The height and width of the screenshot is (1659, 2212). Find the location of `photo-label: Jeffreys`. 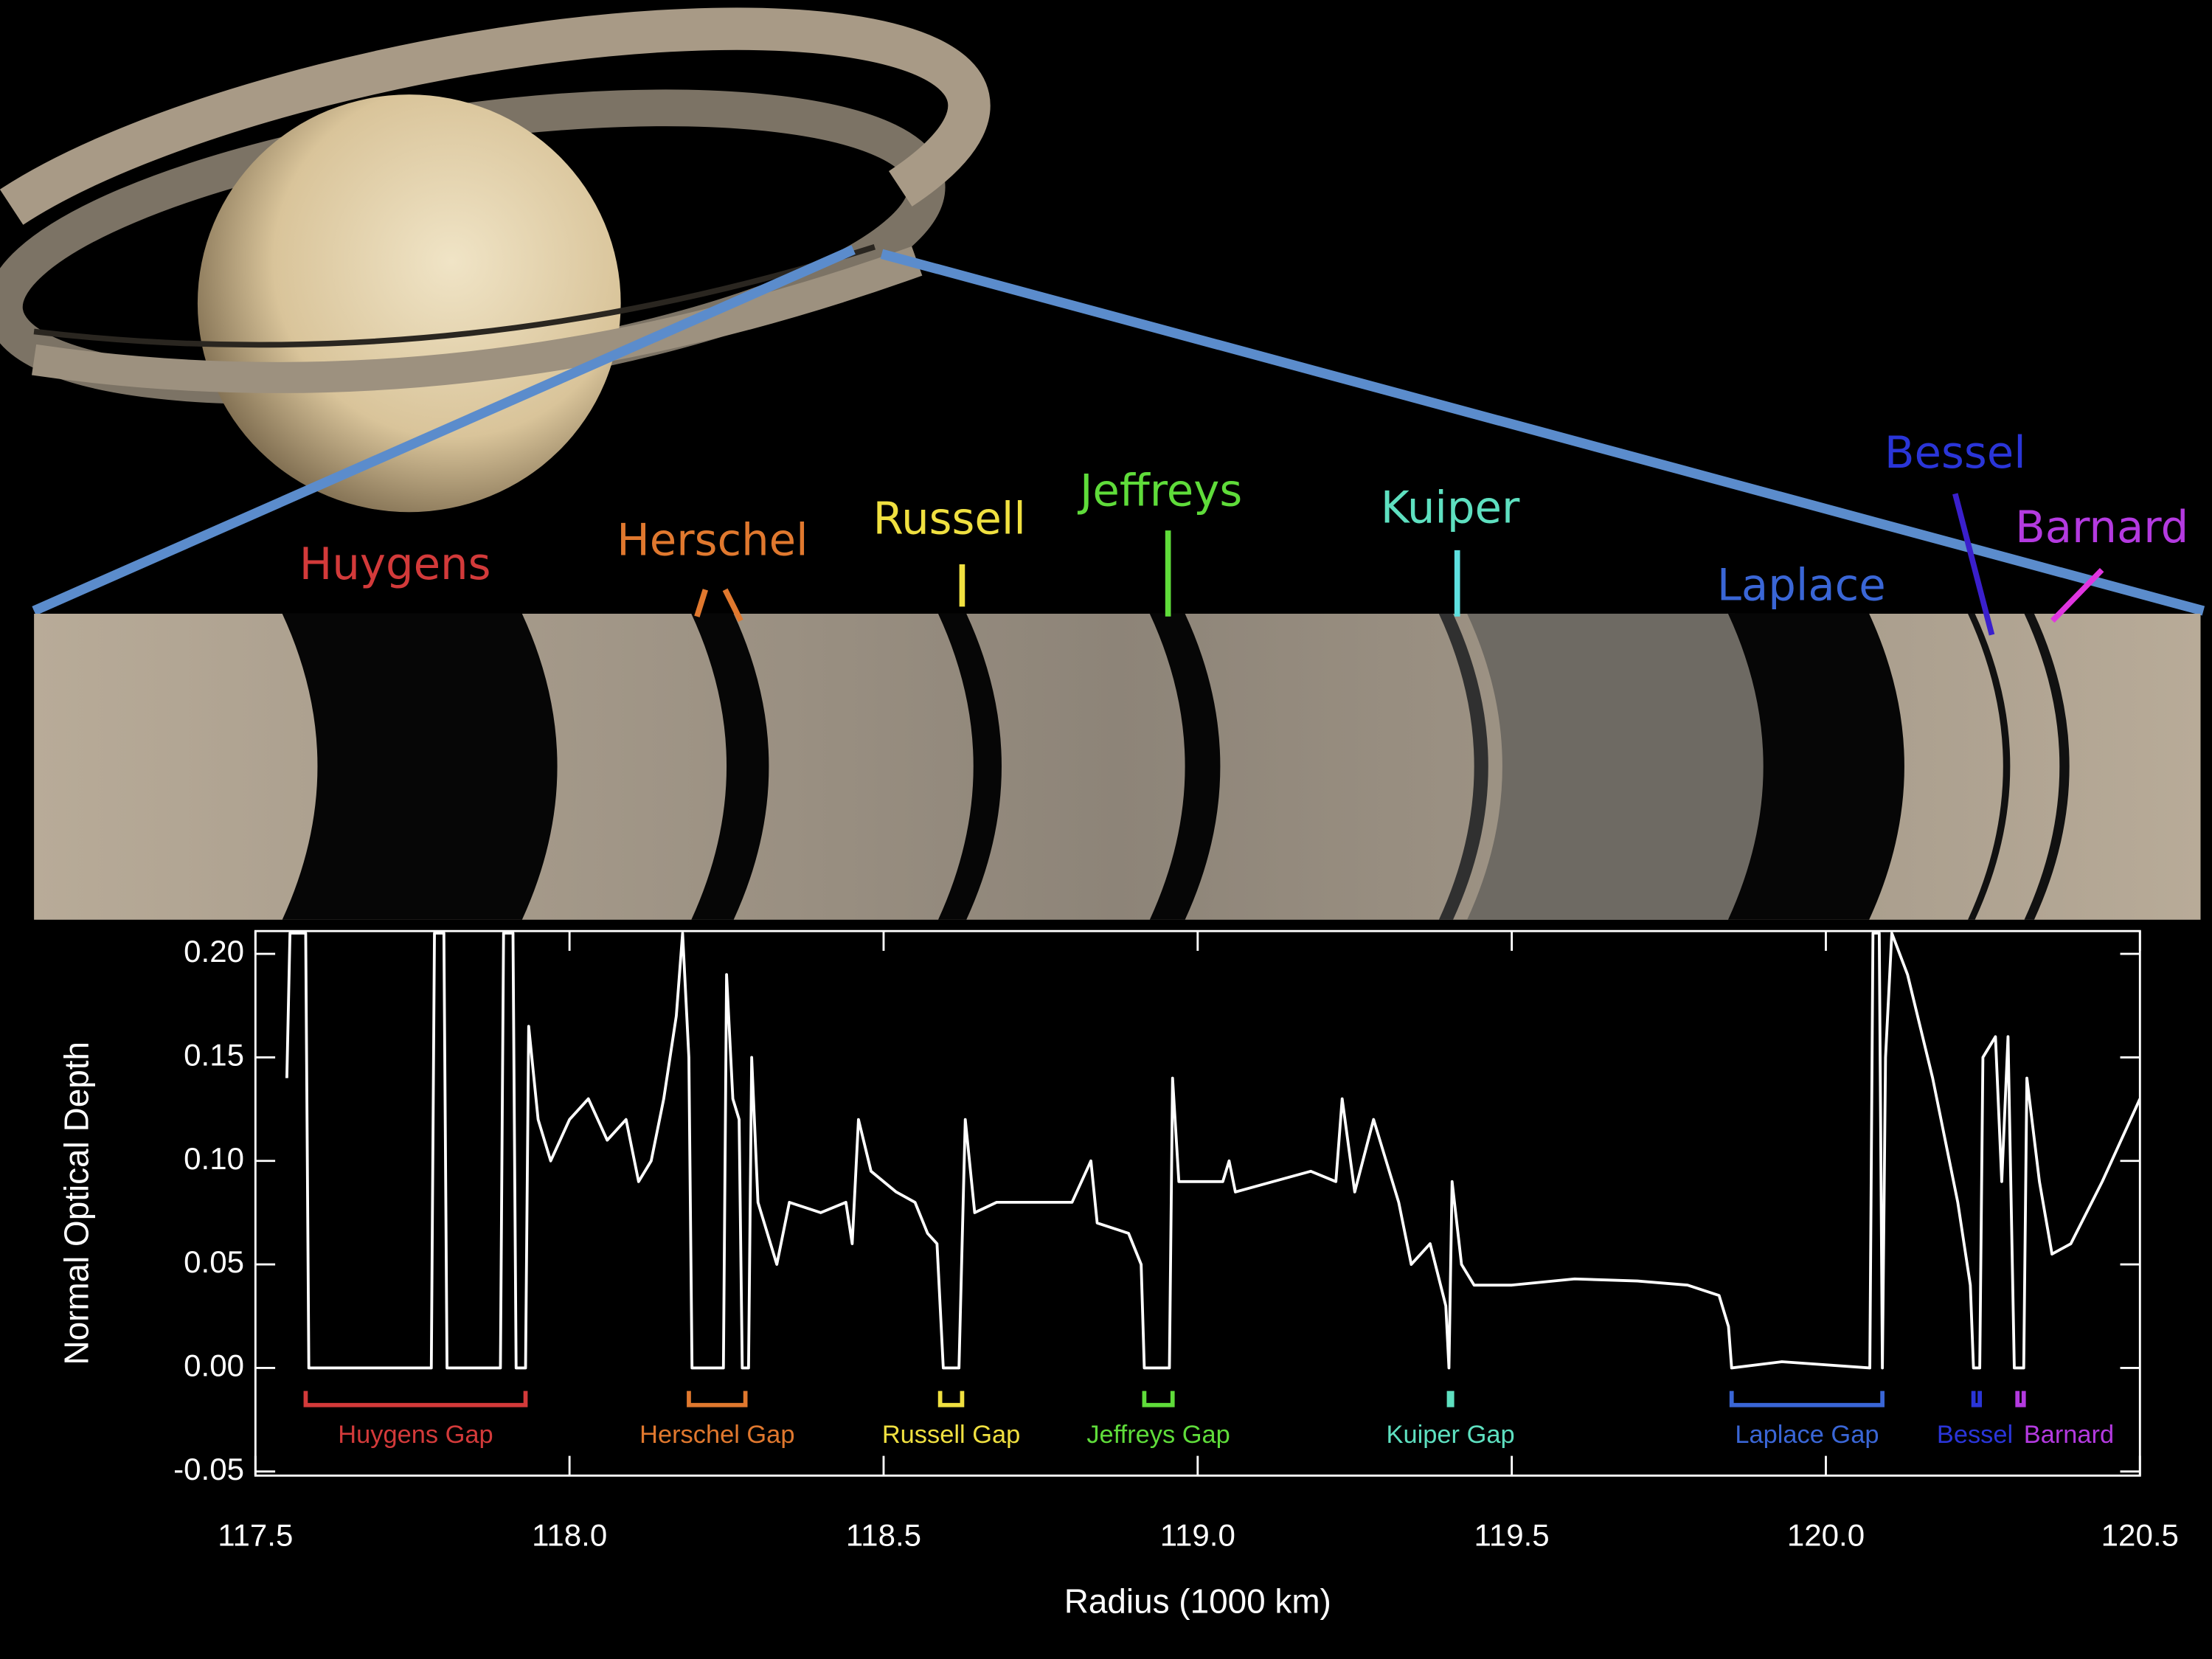

photo-label: Jeffreys is located at coordinates (1160, 490).